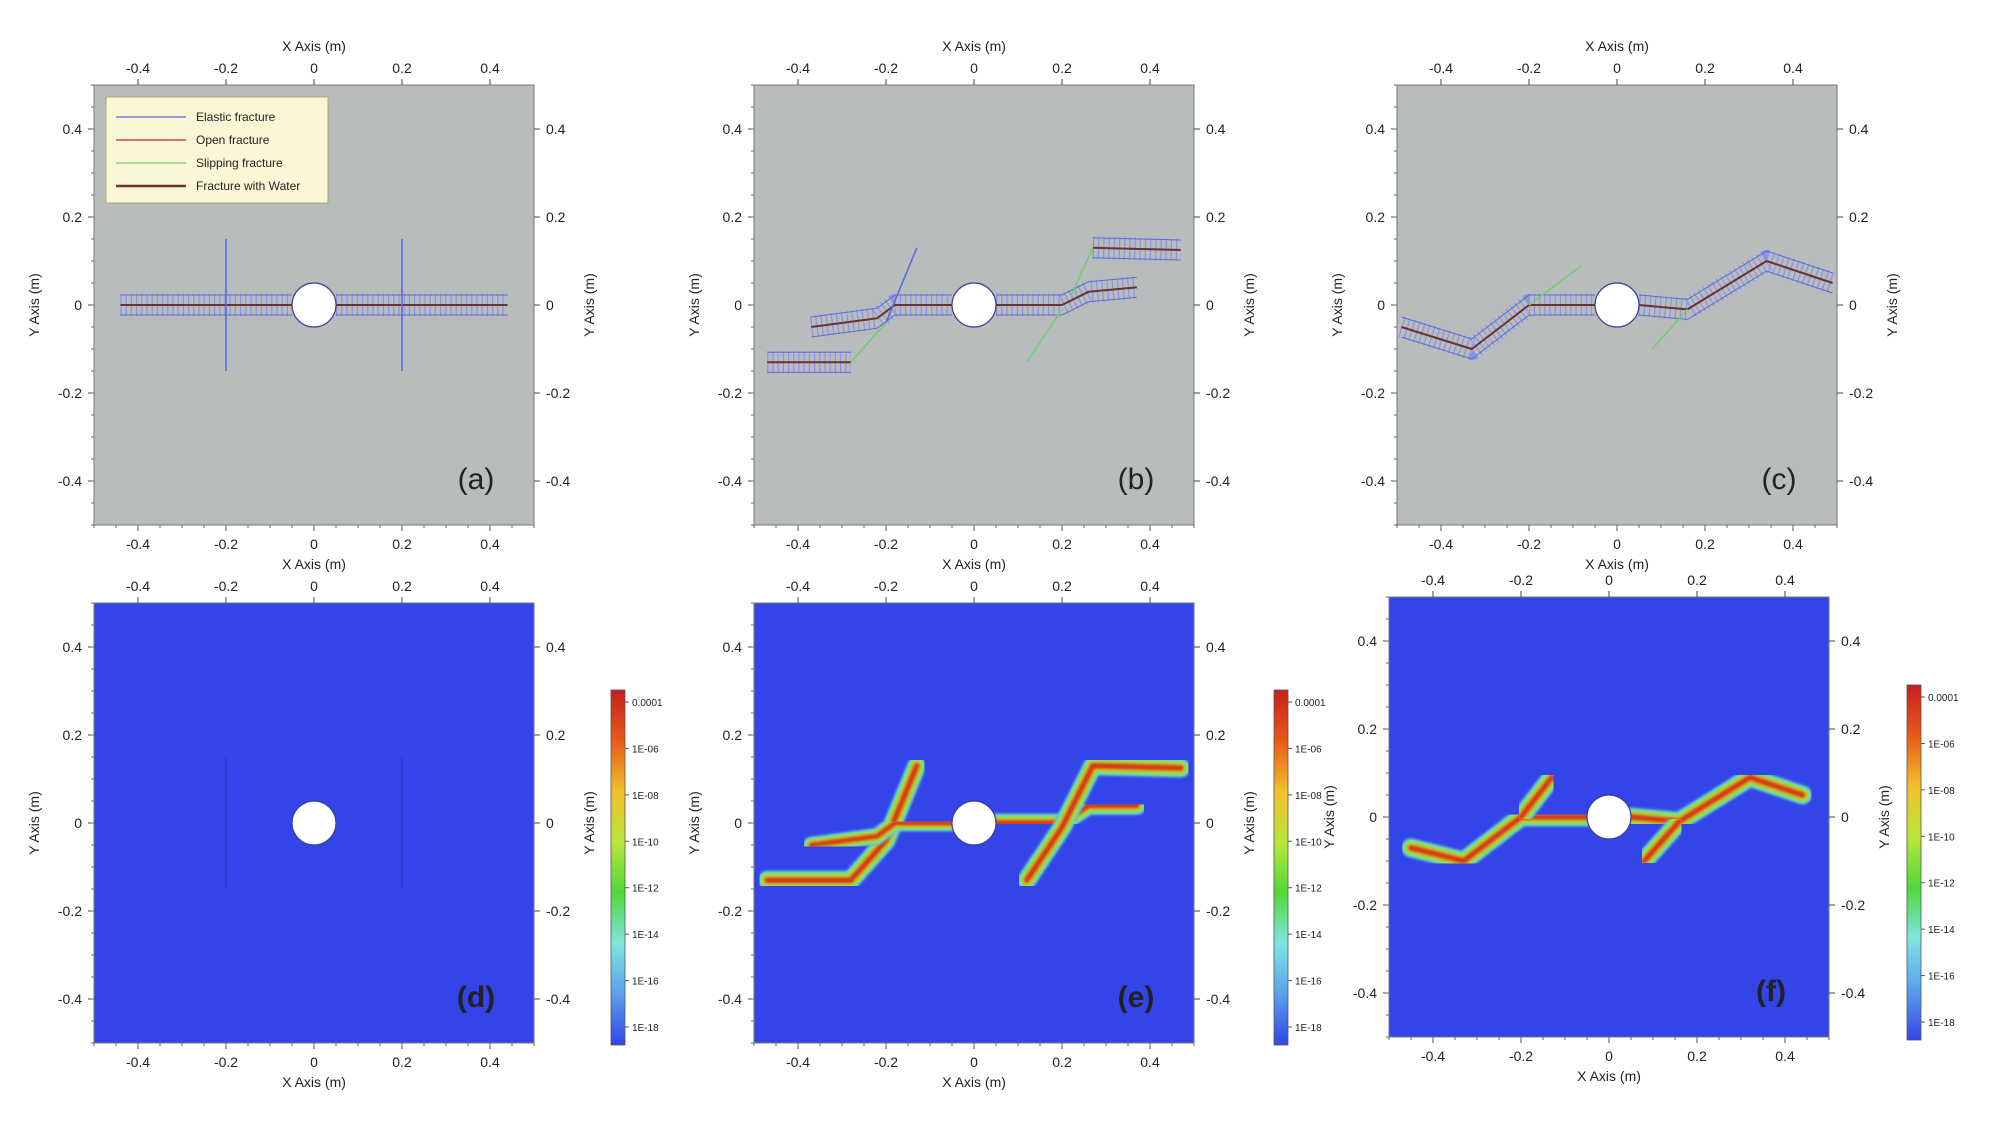 Image resolution: width=1991 pixels, height=1124 pixels. Describe the element at coordinates (1779, 479) in the screenshot. I see `panel-label: (c)` at that location.